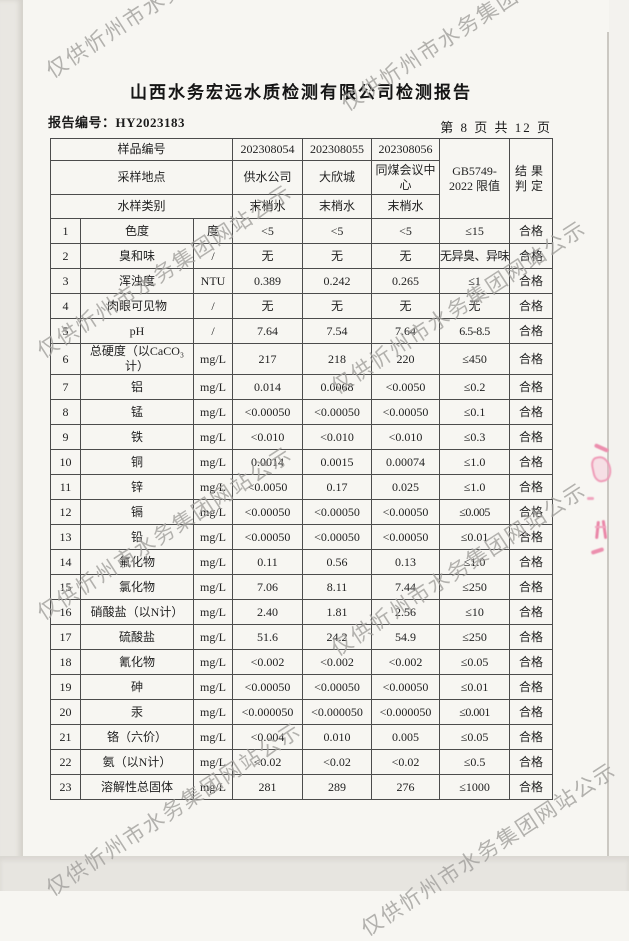  Describe the element at coordinates (406, 712) in the screenshot. I see `sample3-value: <0.000050` at that location.